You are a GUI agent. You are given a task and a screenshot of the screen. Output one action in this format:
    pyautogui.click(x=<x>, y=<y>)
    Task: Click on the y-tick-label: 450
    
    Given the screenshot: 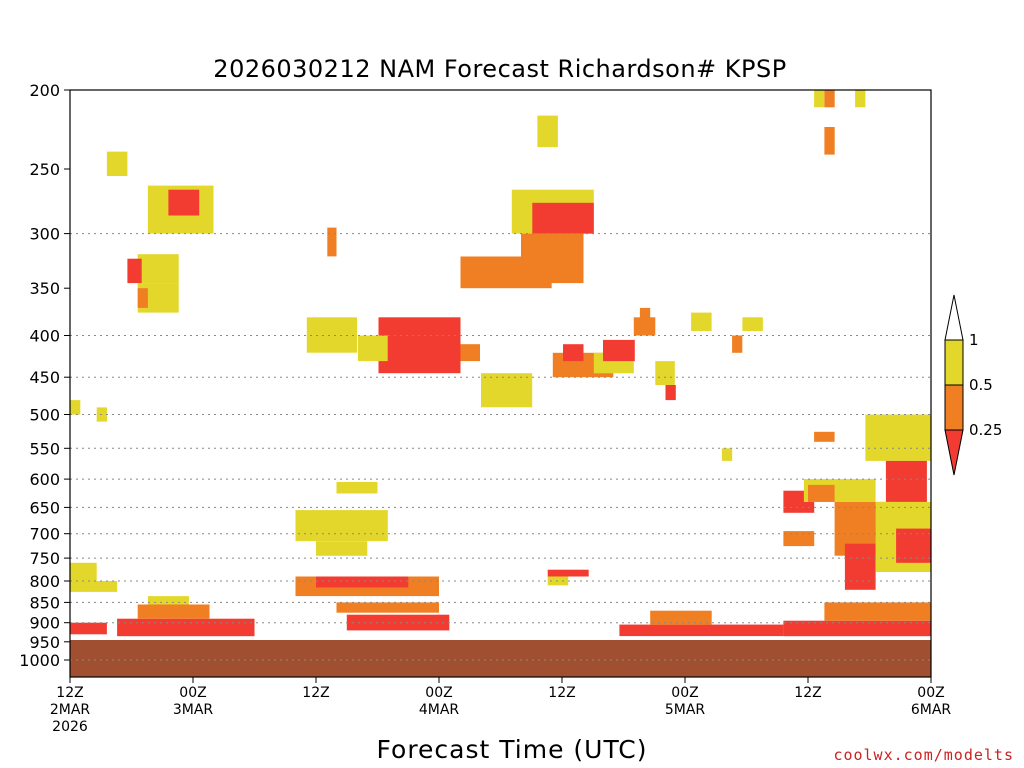 What is the action you would take?
    pyautogui.click(x=44, y=377)
    